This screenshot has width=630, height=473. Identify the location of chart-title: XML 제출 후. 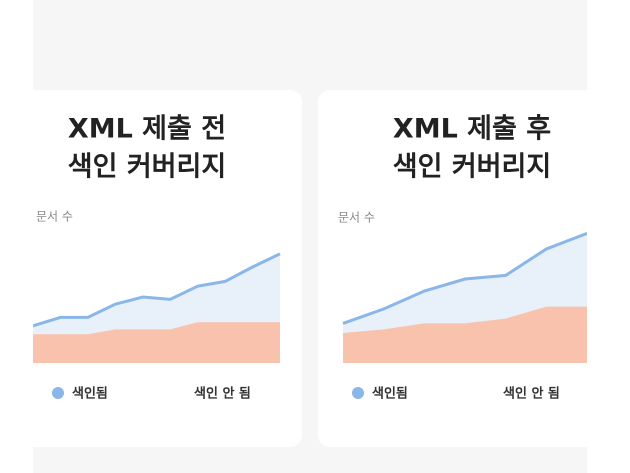
(472, 129).